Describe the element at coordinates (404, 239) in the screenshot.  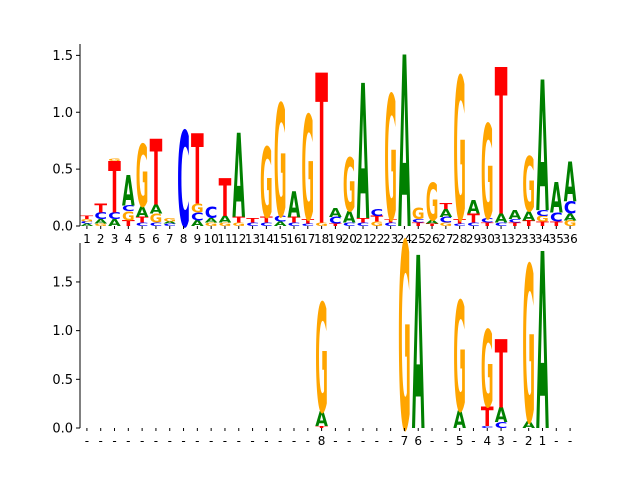
I see `x-tick-label-24: 24` at that location.